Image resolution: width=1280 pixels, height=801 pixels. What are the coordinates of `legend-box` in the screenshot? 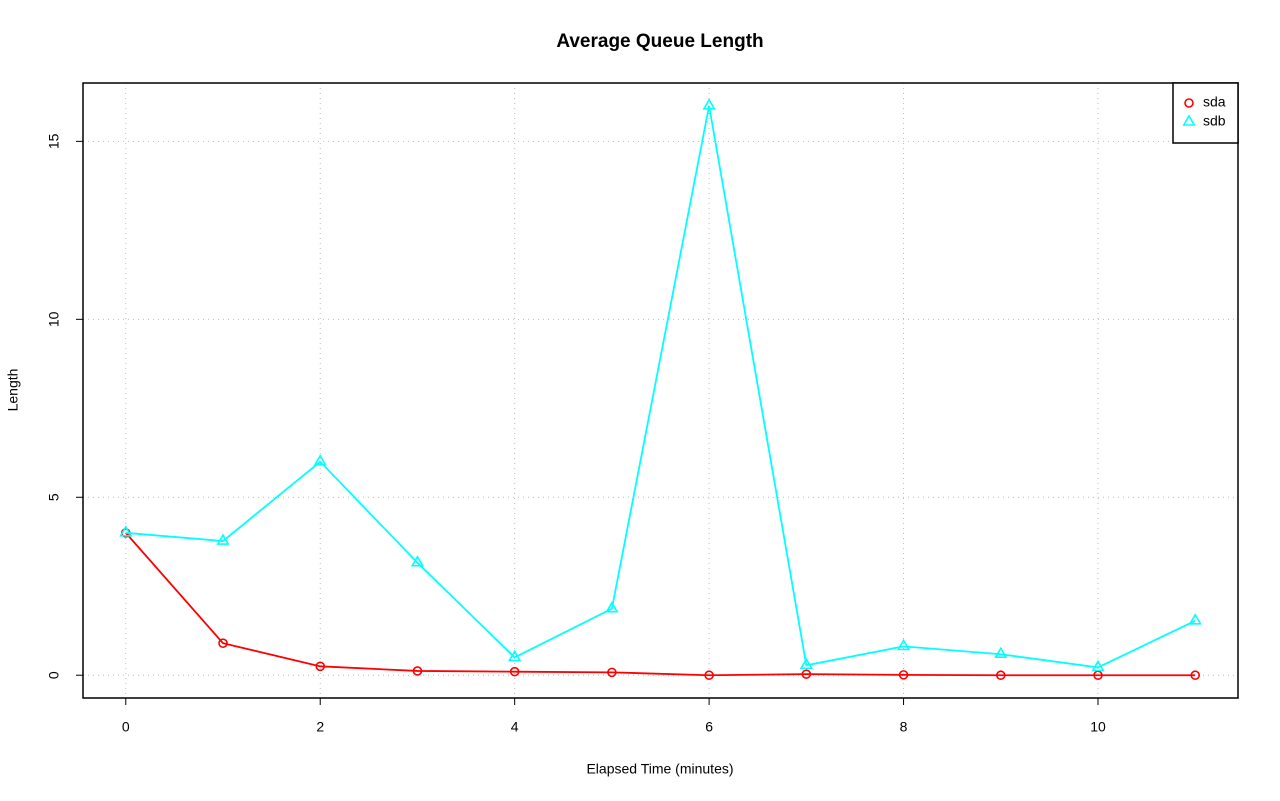 It's located at (1205, 113).